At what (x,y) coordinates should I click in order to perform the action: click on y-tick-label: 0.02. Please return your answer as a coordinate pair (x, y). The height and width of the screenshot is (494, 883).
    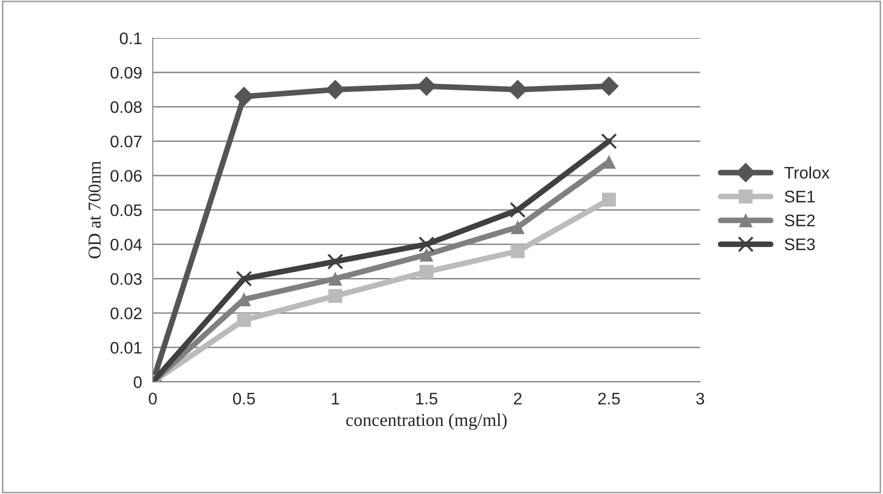
    Looking at the image, I should click on (126, 314).